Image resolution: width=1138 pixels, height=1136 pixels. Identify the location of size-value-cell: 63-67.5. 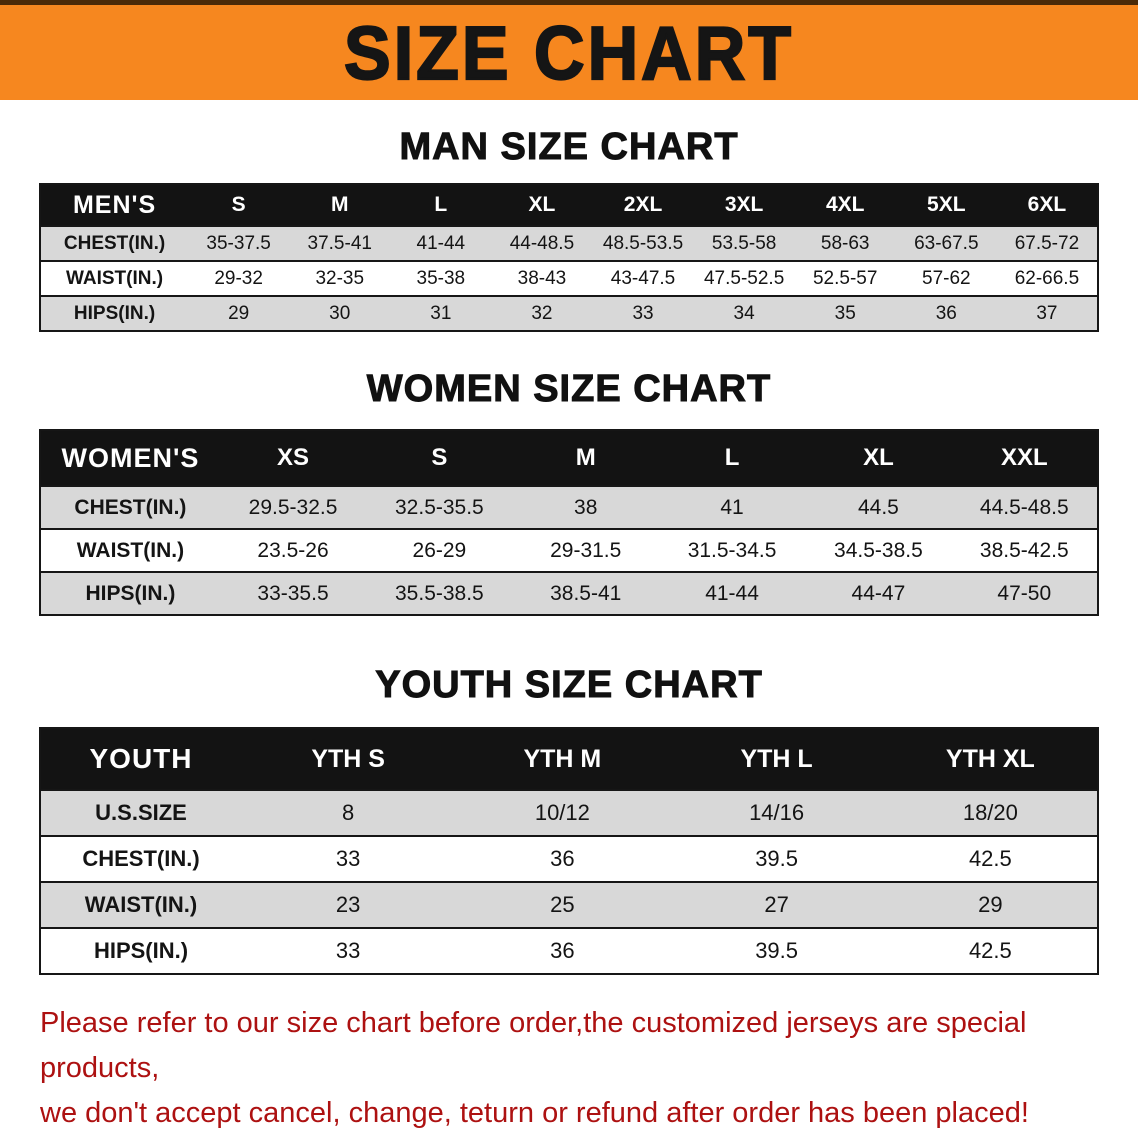
(946, 243).